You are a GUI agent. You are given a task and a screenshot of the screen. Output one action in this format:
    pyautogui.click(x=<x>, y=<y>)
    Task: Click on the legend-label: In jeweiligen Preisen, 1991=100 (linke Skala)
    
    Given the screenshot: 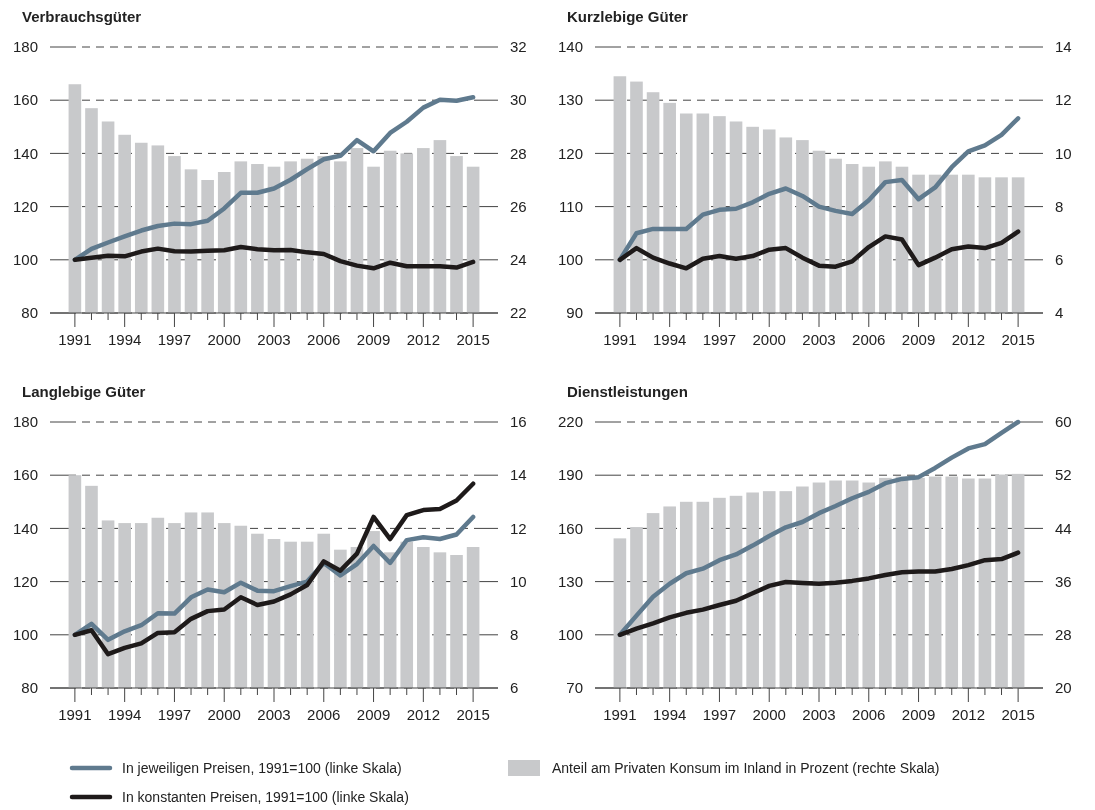 What is the action you would take?
    pyautogui.click(x=262, y=767)
    